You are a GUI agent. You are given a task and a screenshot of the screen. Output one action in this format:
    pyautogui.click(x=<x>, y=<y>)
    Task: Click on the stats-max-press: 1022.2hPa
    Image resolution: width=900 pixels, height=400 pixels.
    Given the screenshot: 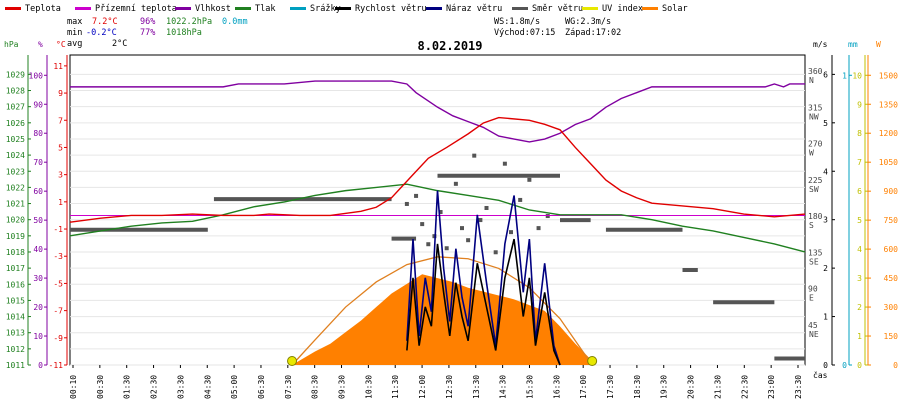 What is the action you would take?
    pyautogui.click(x=189, y=22)
    